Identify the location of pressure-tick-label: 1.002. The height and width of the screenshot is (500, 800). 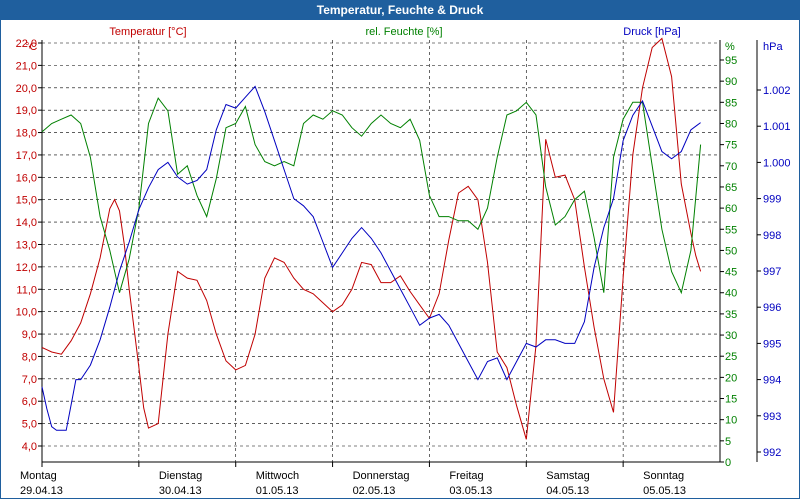
(777, 91).